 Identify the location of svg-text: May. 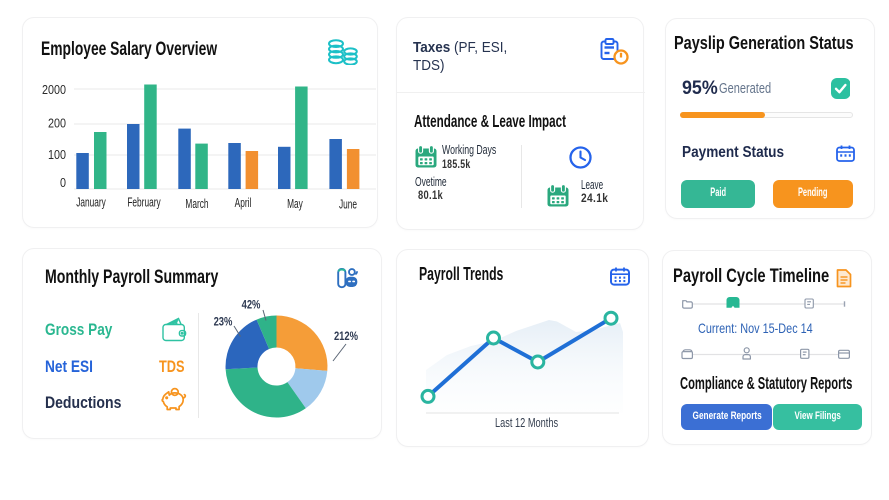
(295, 204).